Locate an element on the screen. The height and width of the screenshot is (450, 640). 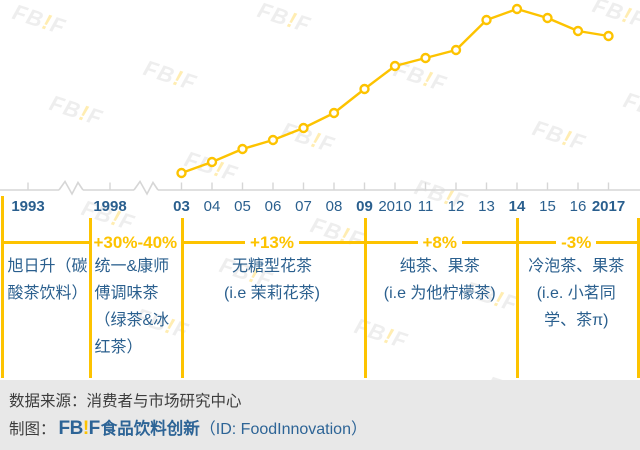
era-description-line: 酸茶饮料） is located at coordinates (47, 293).